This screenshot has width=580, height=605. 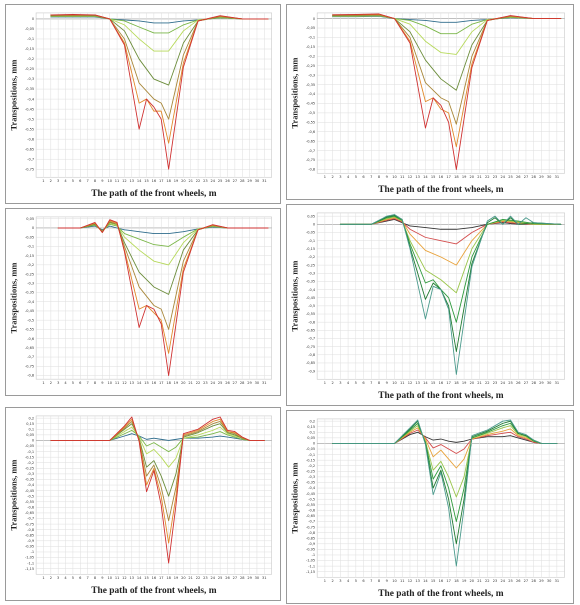 What do you see at coordinates (31, 99) in the screenshot?
I see `y-tick-label: -0,4` at bounding box center [31, 99].